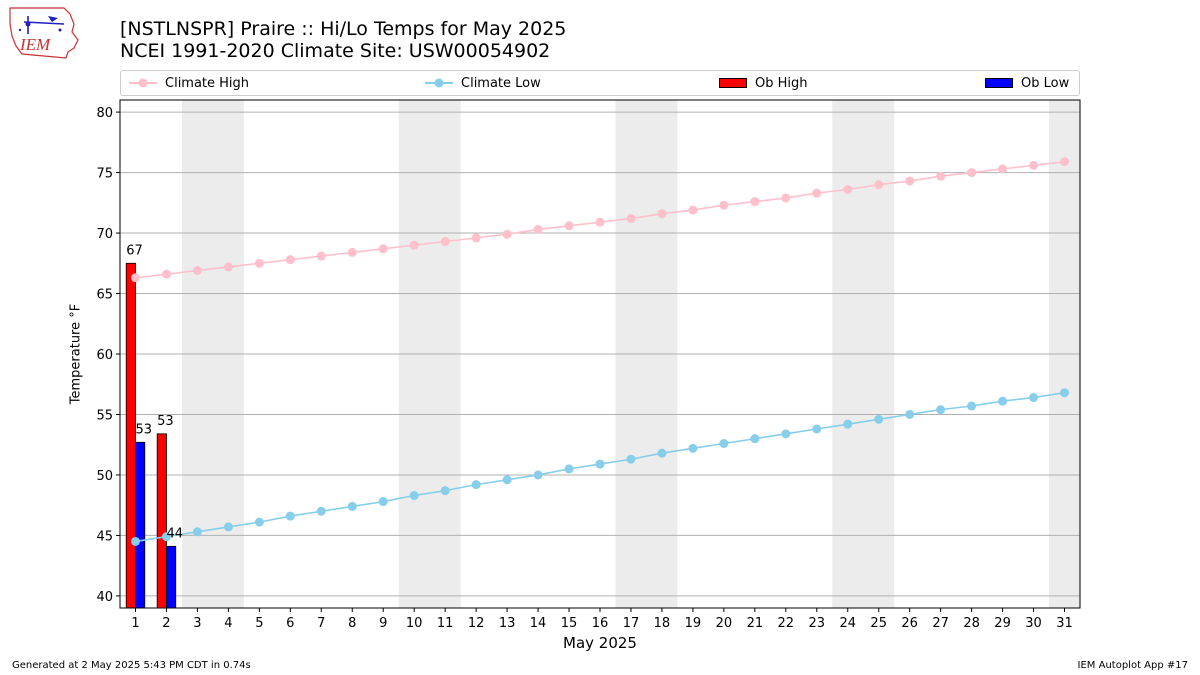 The height and width of the screenshot is (675, 1200). Describe the element at coordinates (197, 623) in the screenshot. I see `x-tick-label-3: 3` at that location.